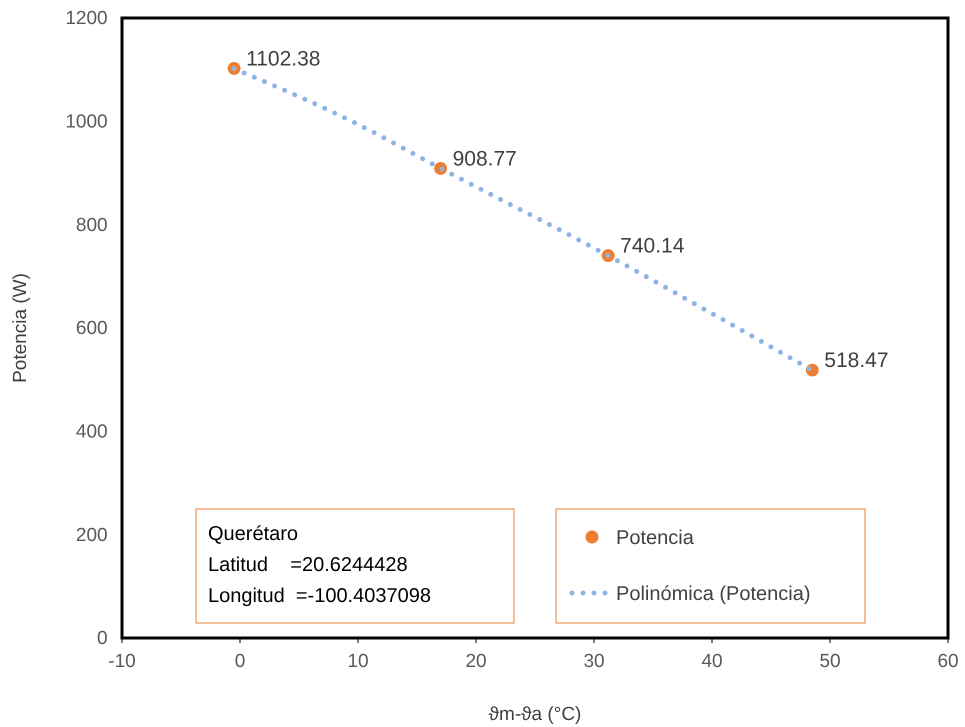  What do you see at coordinates (652, 246) in the screenshot?
I see `data-label: 740.14` at bounding box center [652, 246].